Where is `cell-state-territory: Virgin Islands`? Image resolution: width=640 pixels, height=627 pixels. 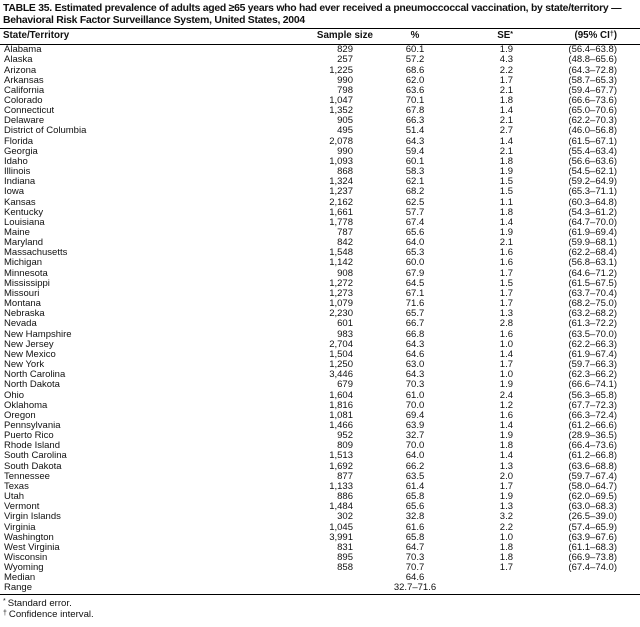
cell-state-territory: Virgin Islands is located at coordinates (32, 517).